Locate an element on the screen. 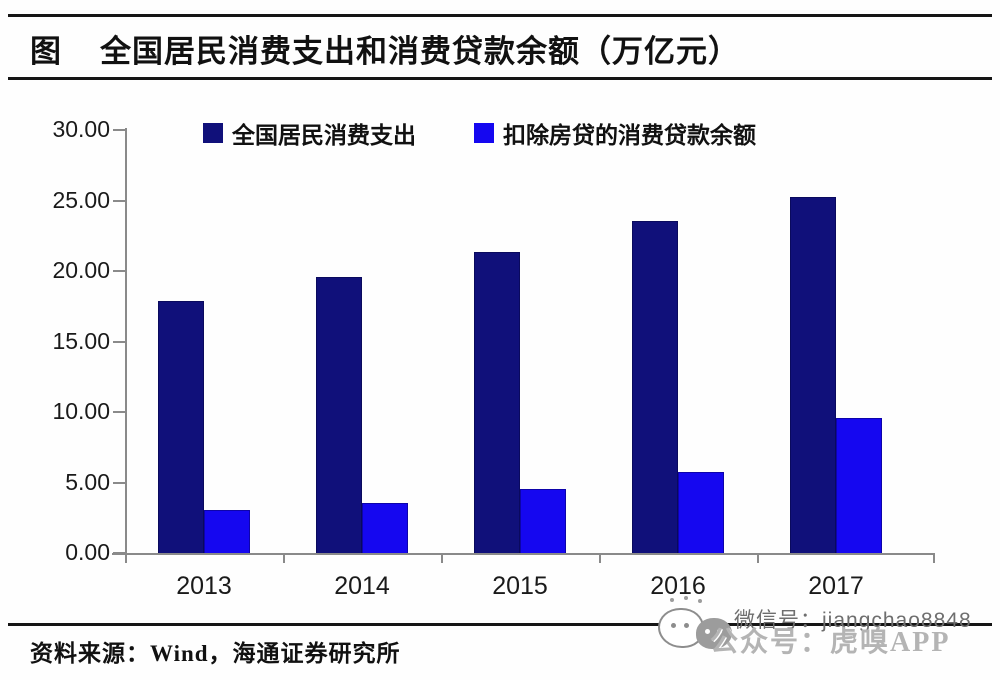  legend-item-loans: 扣除房贷的消费贷款余额 is located at coordinates (615, 133).